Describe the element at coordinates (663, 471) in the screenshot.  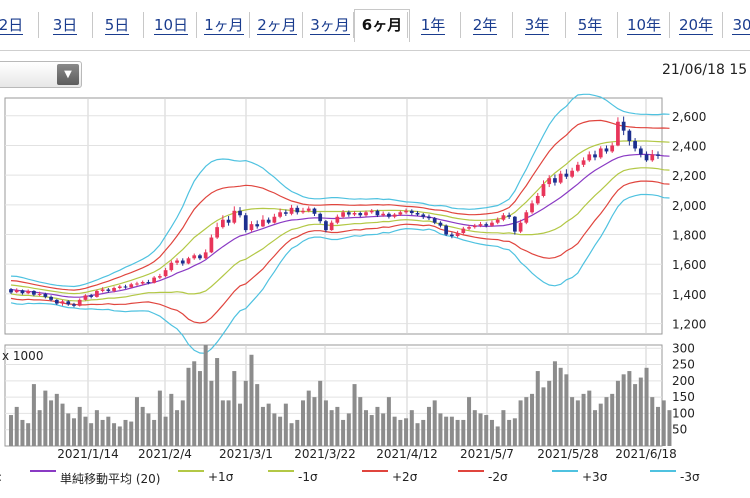
I see `legend-swatch` at that location.